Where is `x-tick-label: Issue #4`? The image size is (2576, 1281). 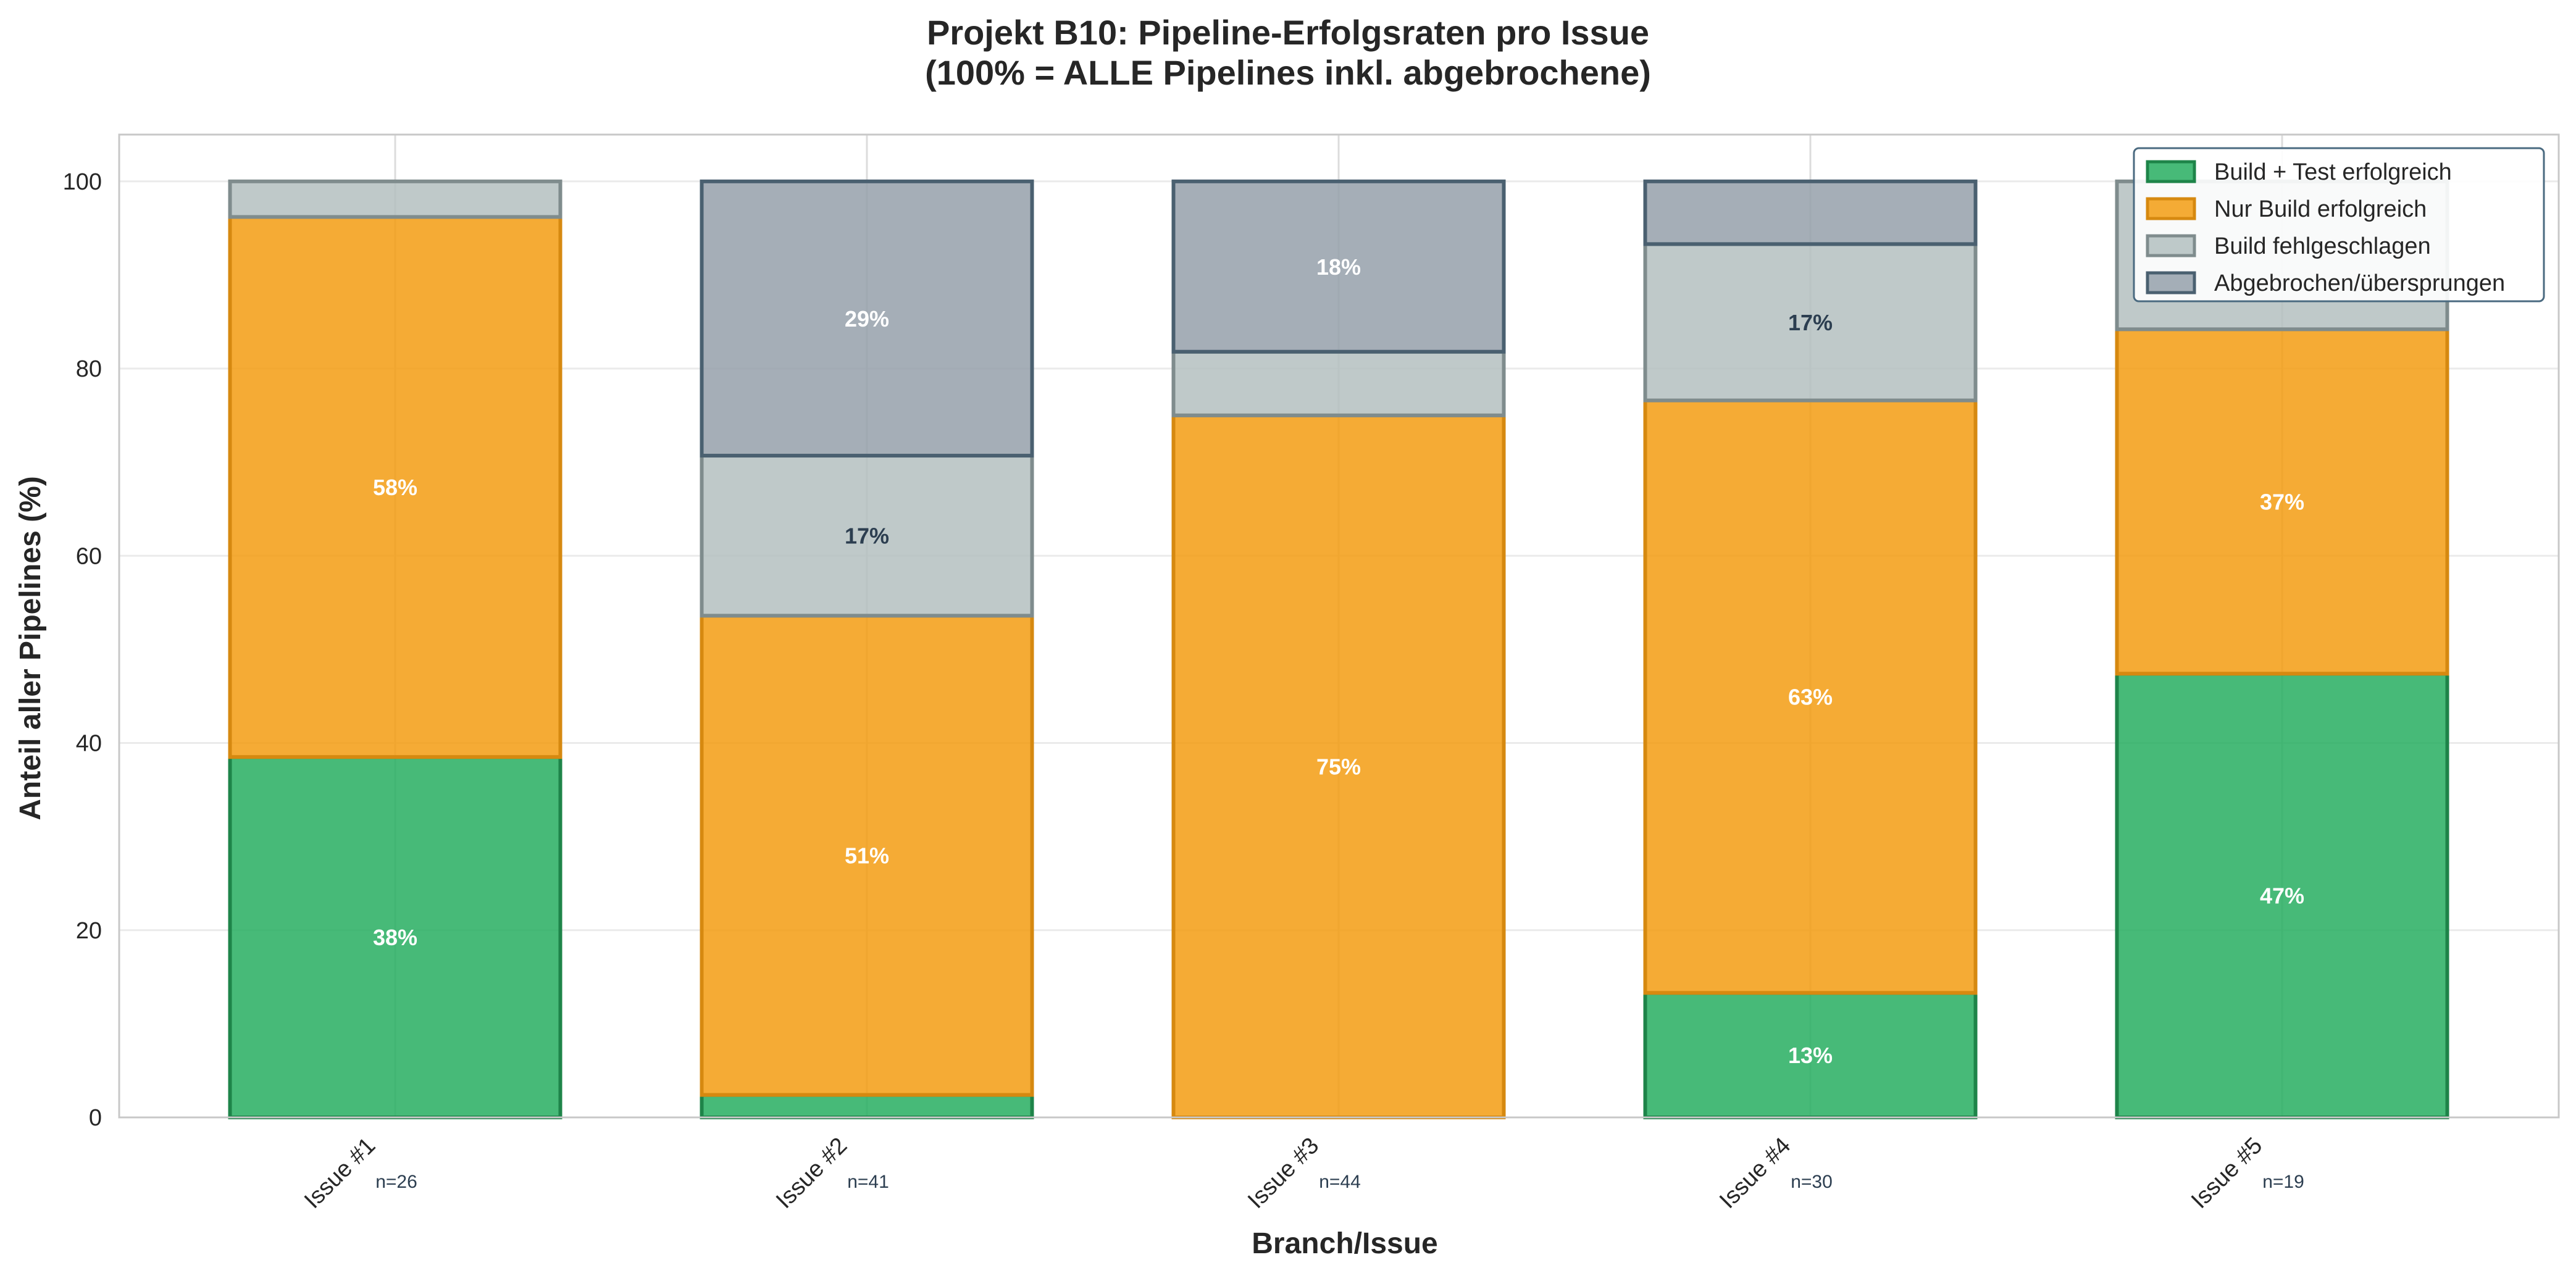 x-tick-label: Issue #4 is located at coordinates (1755, 1173).